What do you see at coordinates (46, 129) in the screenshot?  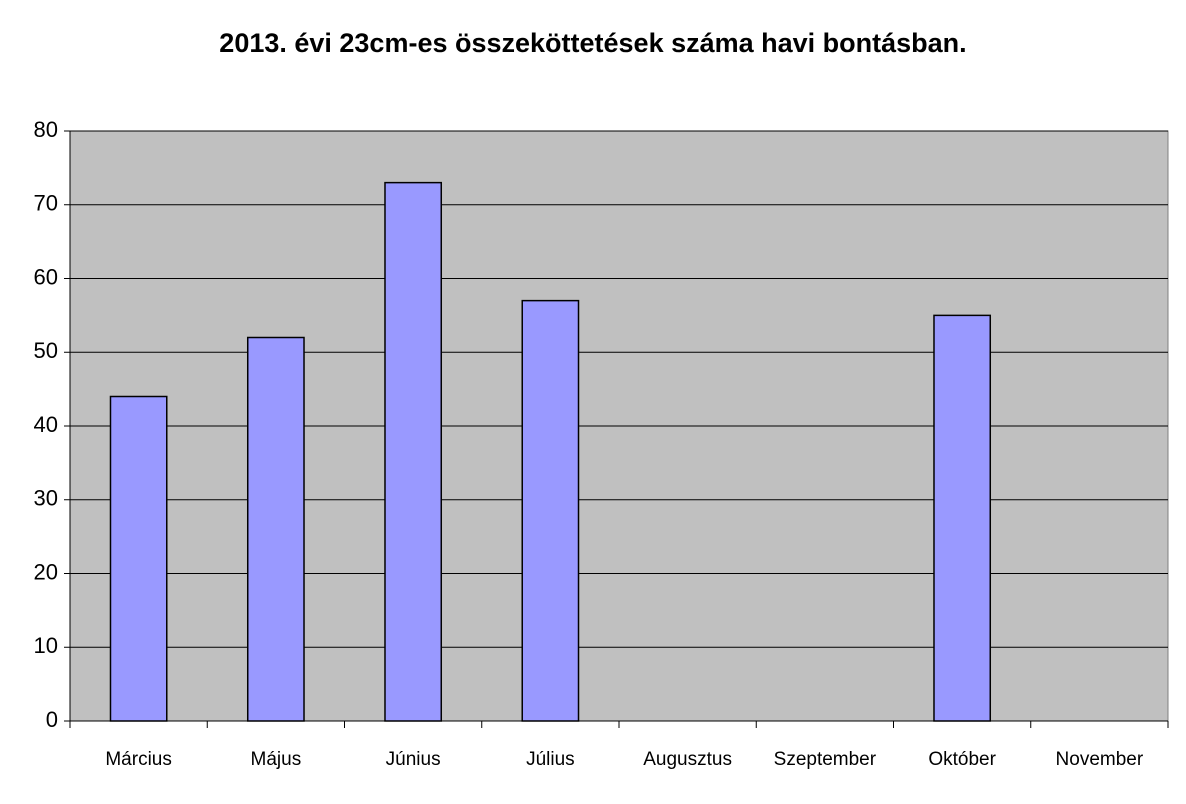 I see `y-tick-label: 80` at bounding box center [46, 129].